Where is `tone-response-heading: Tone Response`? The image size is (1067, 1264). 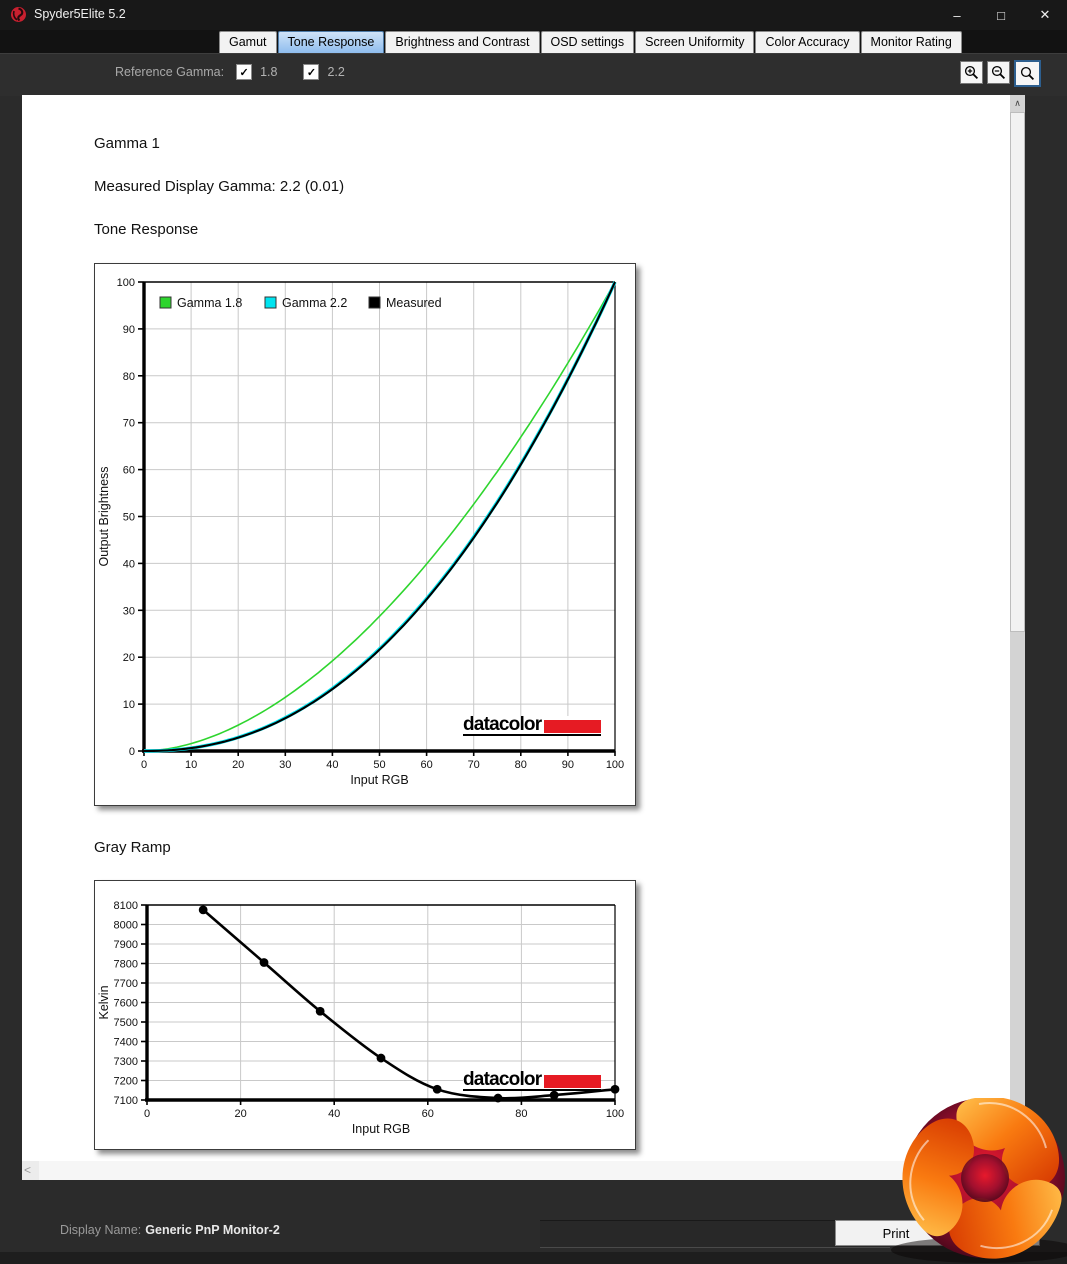 tone-response-heading: Tone Response is located at coordinates (146, 229).